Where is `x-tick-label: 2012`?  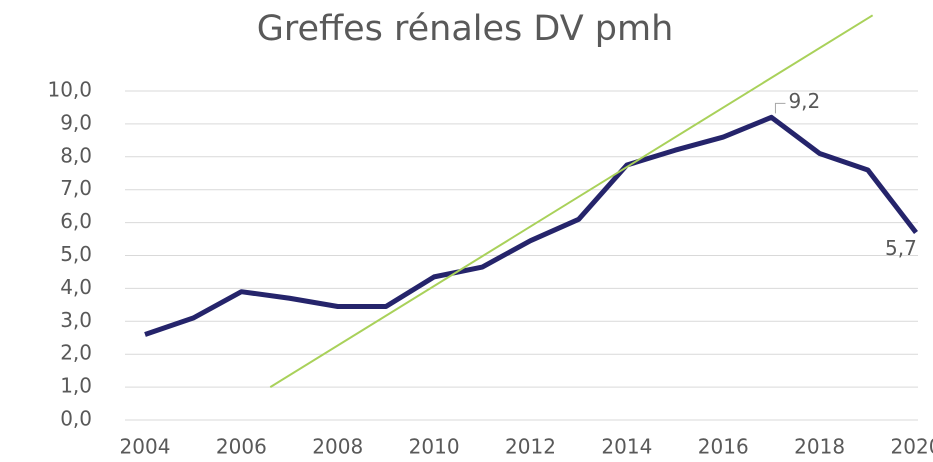
x-tick-label: 2012 is located at coordinates (530, 447).